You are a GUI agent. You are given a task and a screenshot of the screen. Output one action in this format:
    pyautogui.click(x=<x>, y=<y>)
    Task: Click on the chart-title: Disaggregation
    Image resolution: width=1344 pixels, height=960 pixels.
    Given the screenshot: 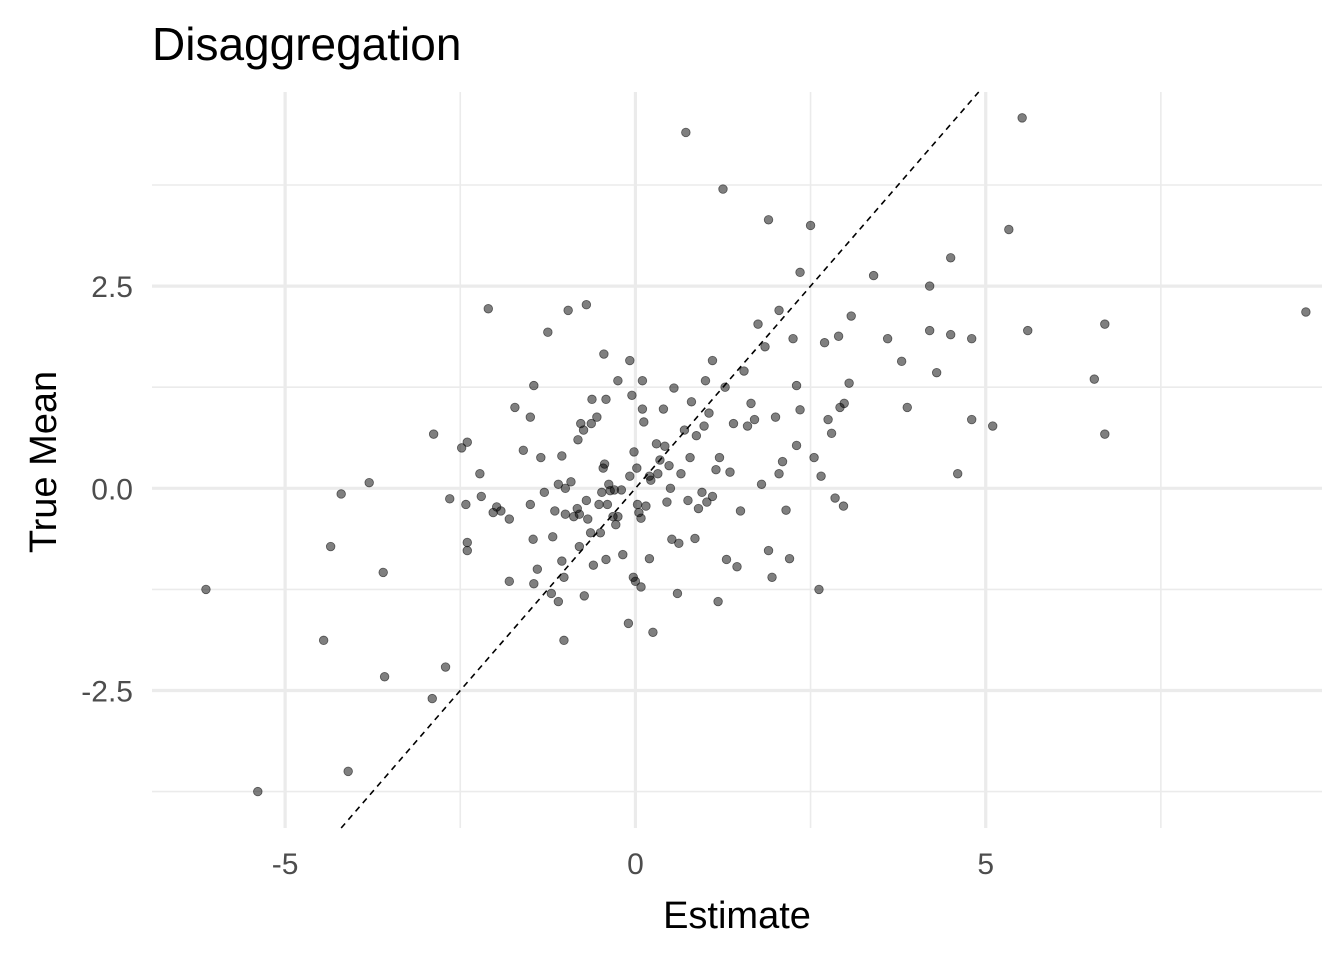 What is the action you would take?
    pyautogui.click(x=306, y=44)
    